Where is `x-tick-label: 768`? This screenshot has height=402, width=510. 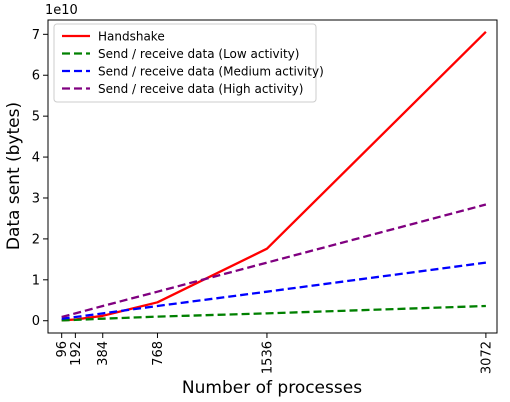
x-tick-label: 768 is located at coordinates (158, 353).